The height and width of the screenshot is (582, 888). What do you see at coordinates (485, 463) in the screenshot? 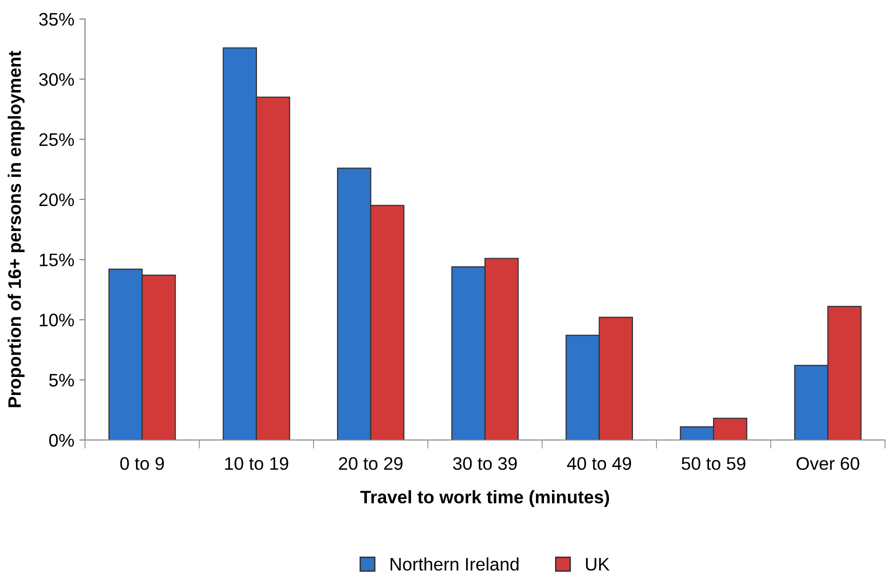
I see `x-tick-label: 30 to 39` at bounding box center [485, 463].